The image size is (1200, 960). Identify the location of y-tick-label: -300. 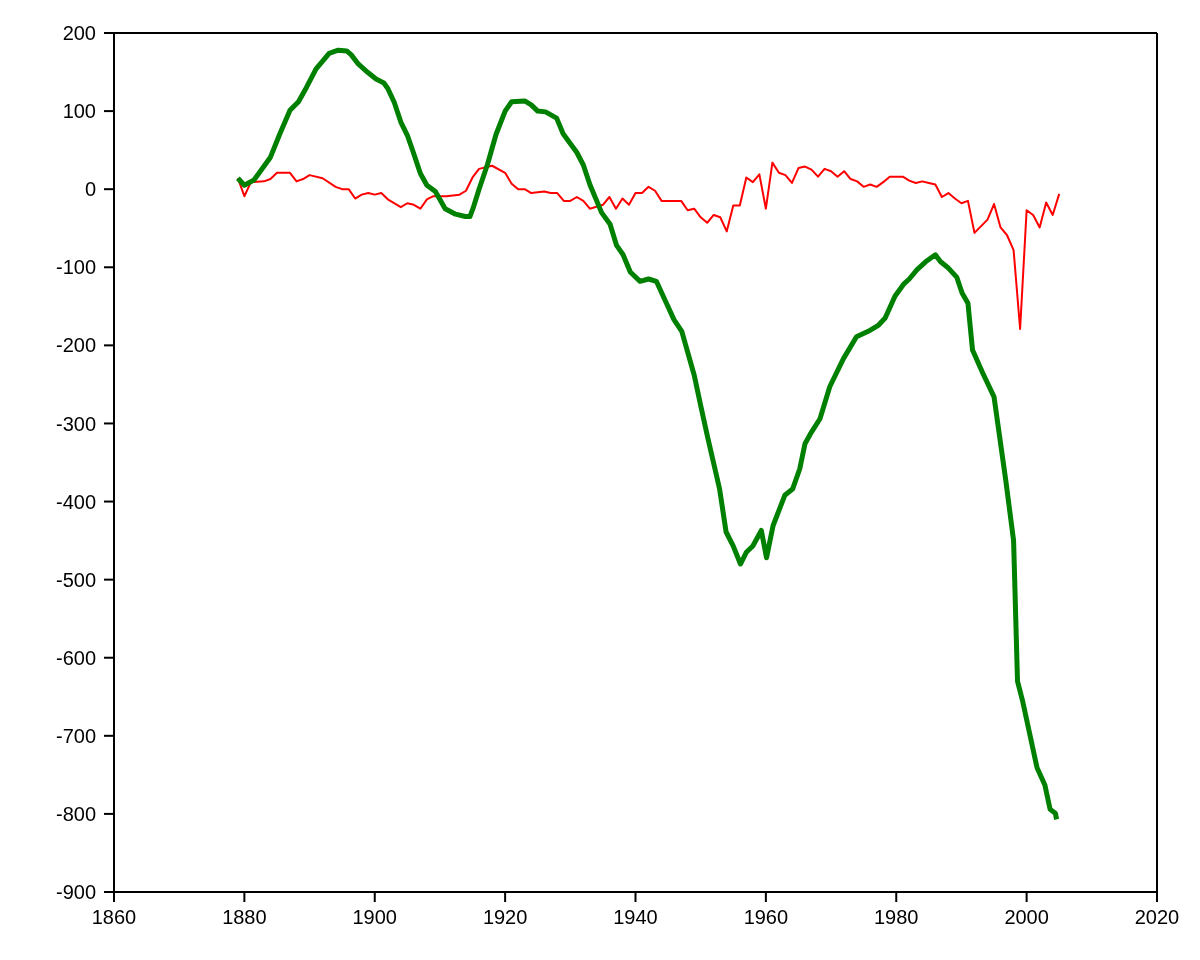
(75, 423).